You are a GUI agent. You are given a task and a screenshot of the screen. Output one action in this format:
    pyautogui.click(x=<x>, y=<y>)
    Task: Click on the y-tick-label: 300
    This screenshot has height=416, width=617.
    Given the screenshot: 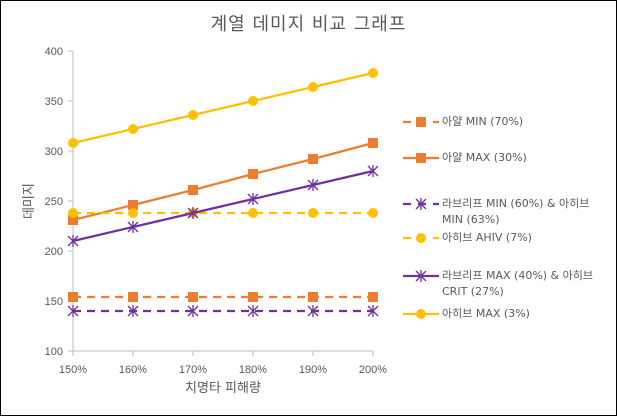 What is the action you would take?
    pyautogui.click(x=54, y=152)
    